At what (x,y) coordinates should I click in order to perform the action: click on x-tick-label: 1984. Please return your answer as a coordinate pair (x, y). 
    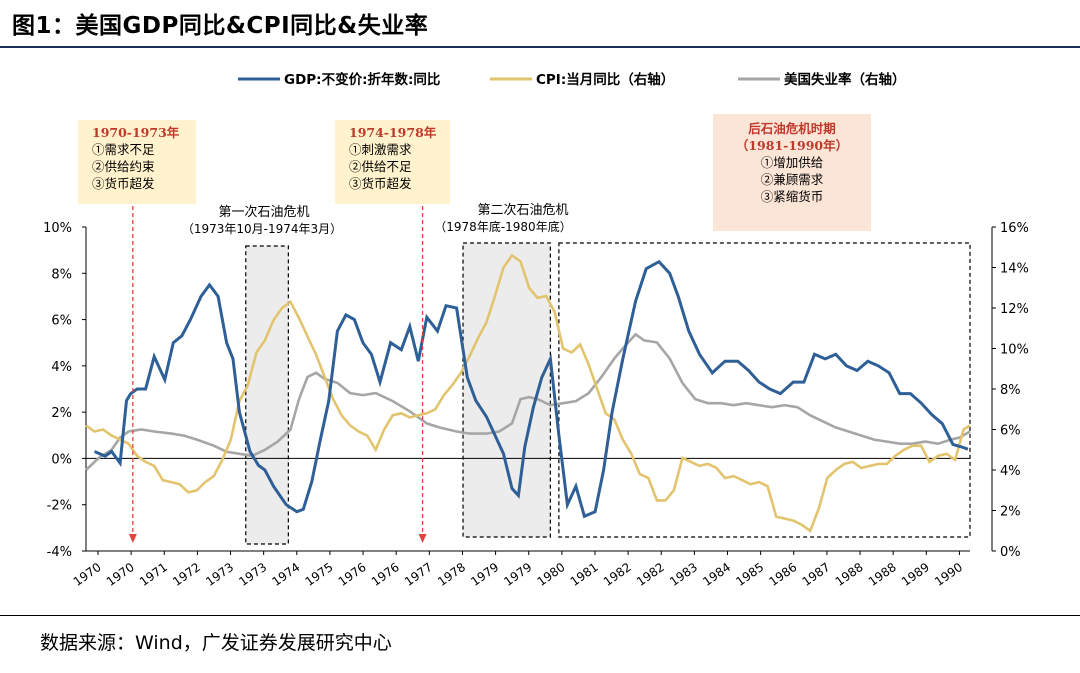
    Looking at the image, I should click on (716, 574).